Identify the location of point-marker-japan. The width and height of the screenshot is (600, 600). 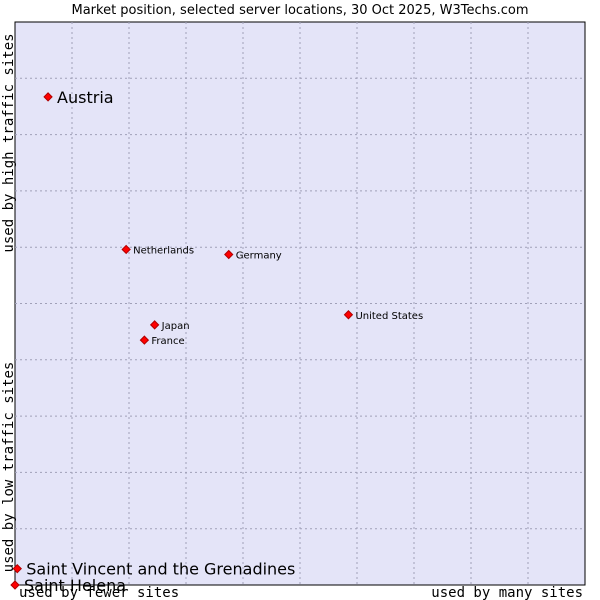
(154, 325).